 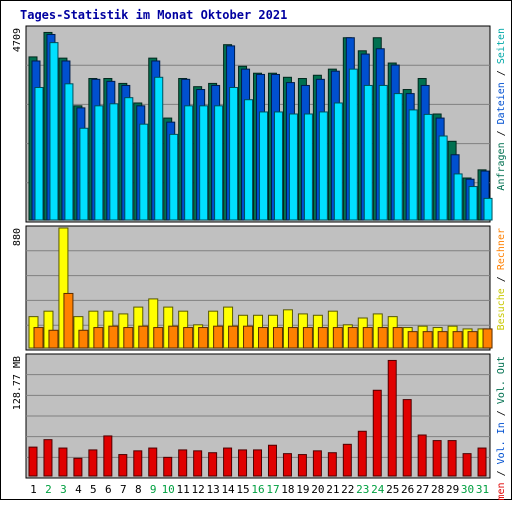 I want to click on x-label-day-3: 3, so click(x=63, y=489).